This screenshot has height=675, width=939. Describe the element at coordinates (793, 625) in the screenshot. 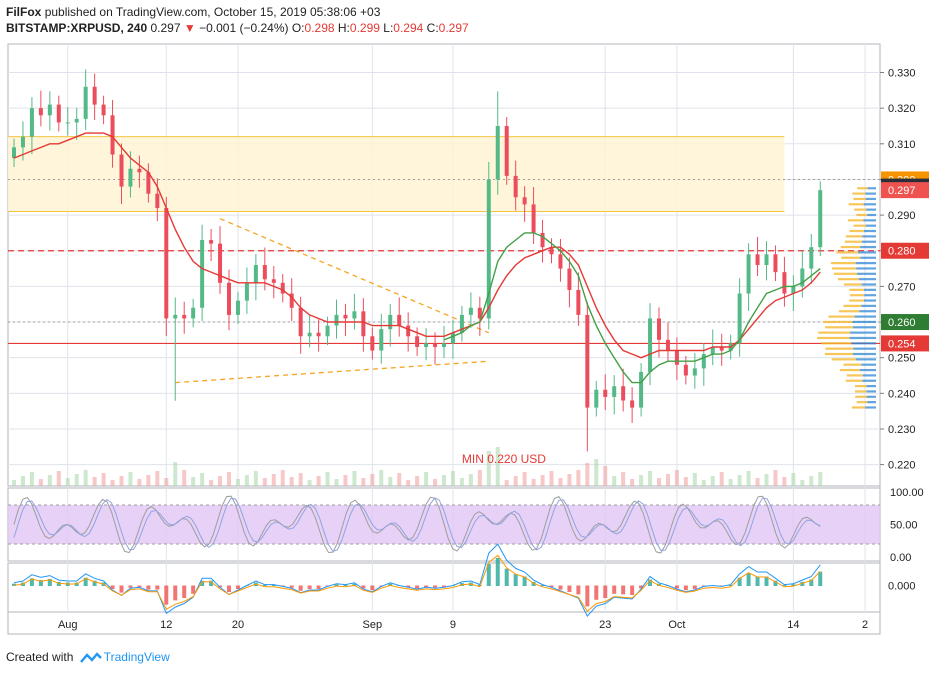

I see `time-tick-label: 14` at that location.